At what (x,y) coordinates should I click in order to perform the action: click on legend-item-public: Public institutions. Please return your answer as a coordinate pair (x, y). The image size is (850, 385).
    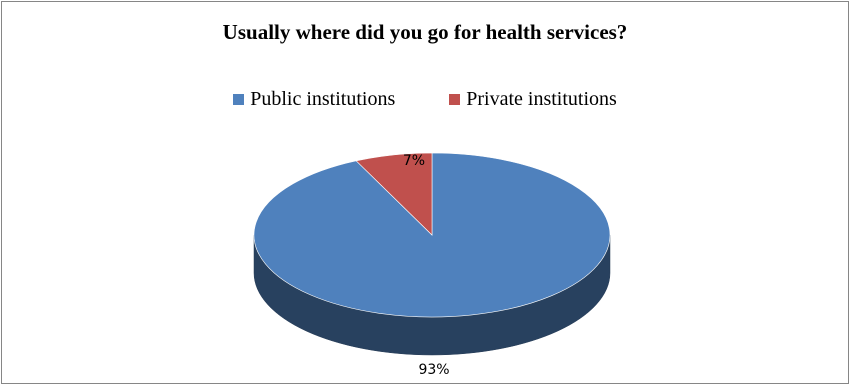
    Looking at the image, I should click on (314, 99).